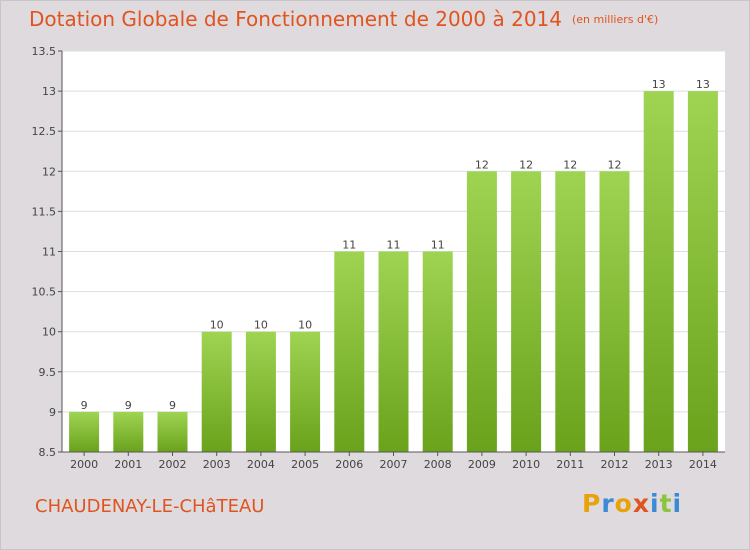 This screenshot has height=550, width=750. What do you see at coordinates (52, 412) in the screenshot?
I see `y-tick-label: 9` at bounding box center [52, 412].